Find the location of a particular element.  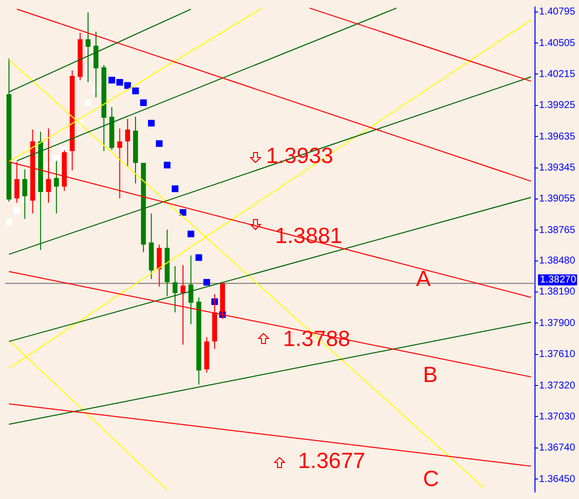

y-tick-label: 1.39345 is located at coordinates (557, 168).